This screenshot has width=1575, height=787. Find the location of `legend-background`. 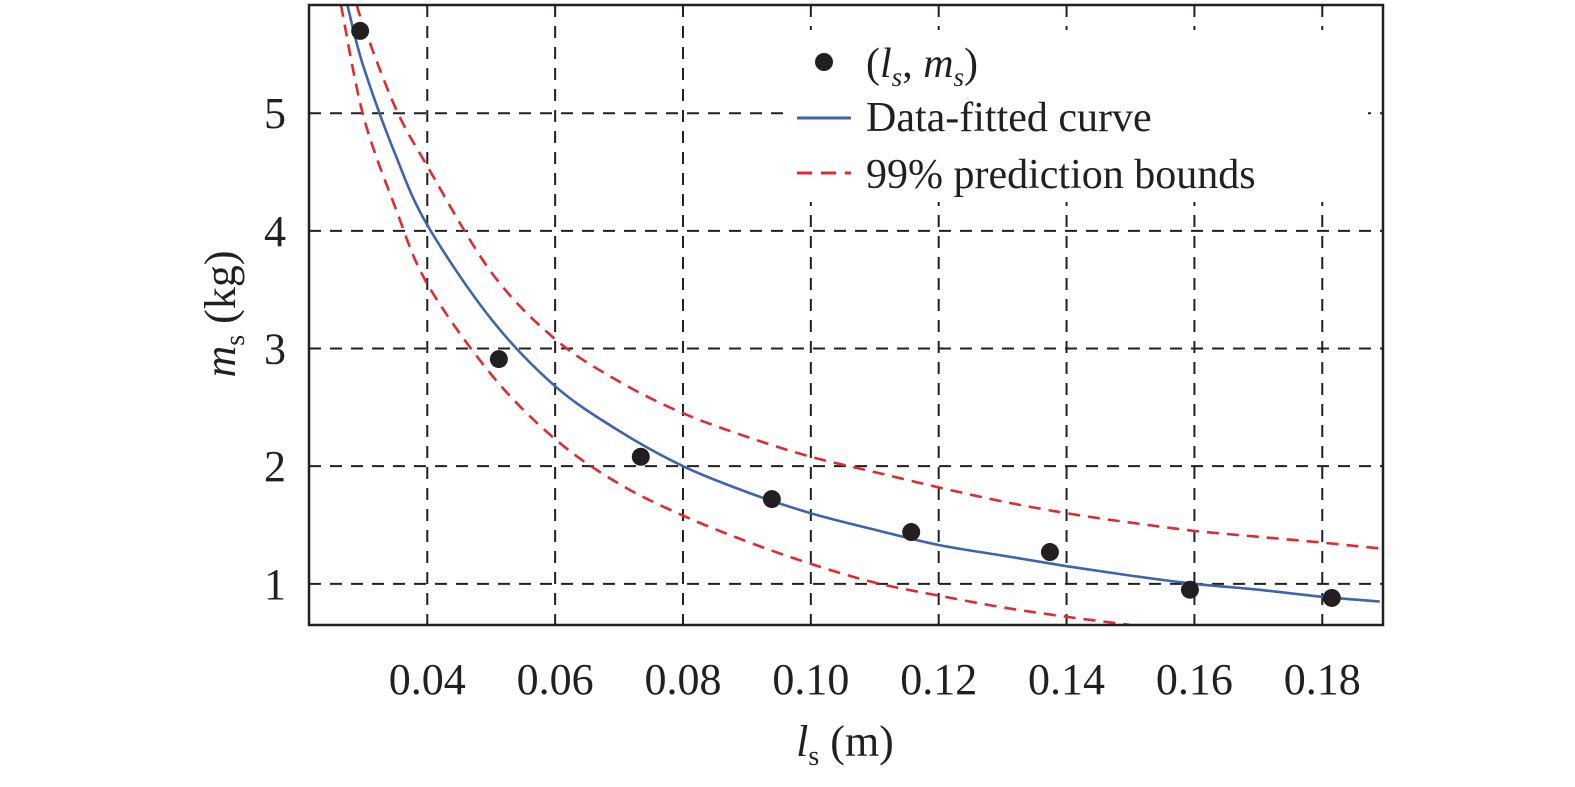

legend-background is located at coordinates (1079, 116).